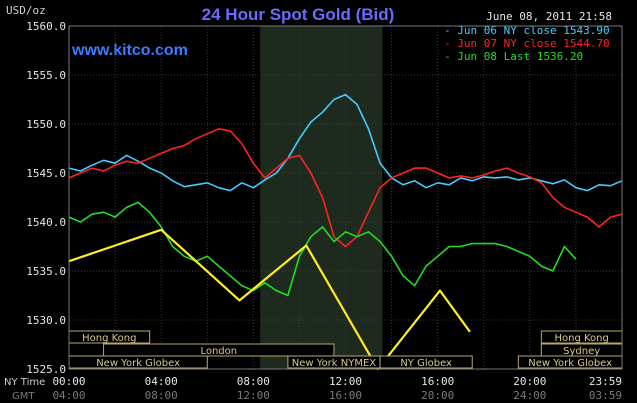 This screenshot has height=403, width=637. I want to click on x-tick-label-gmt: 24:00, so click(529, 395).